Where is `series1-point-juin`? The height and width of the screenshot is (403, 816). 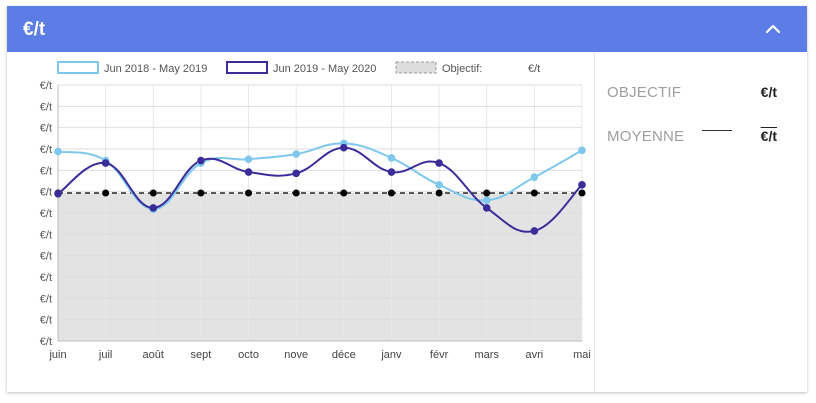 series1-point-juin is located at coordinates (58, 151).